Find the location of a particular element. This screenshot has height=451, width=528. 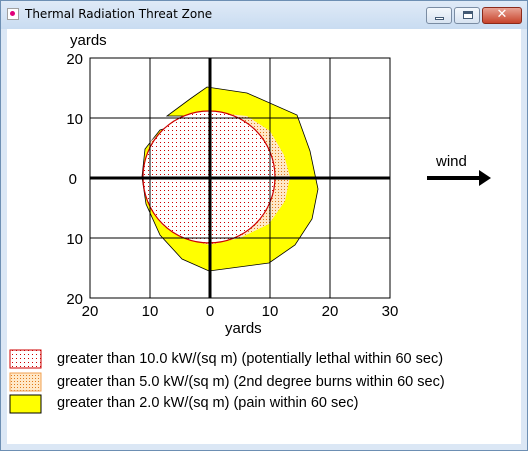

close-icon: ✕ is located at coordinates (502, 14).